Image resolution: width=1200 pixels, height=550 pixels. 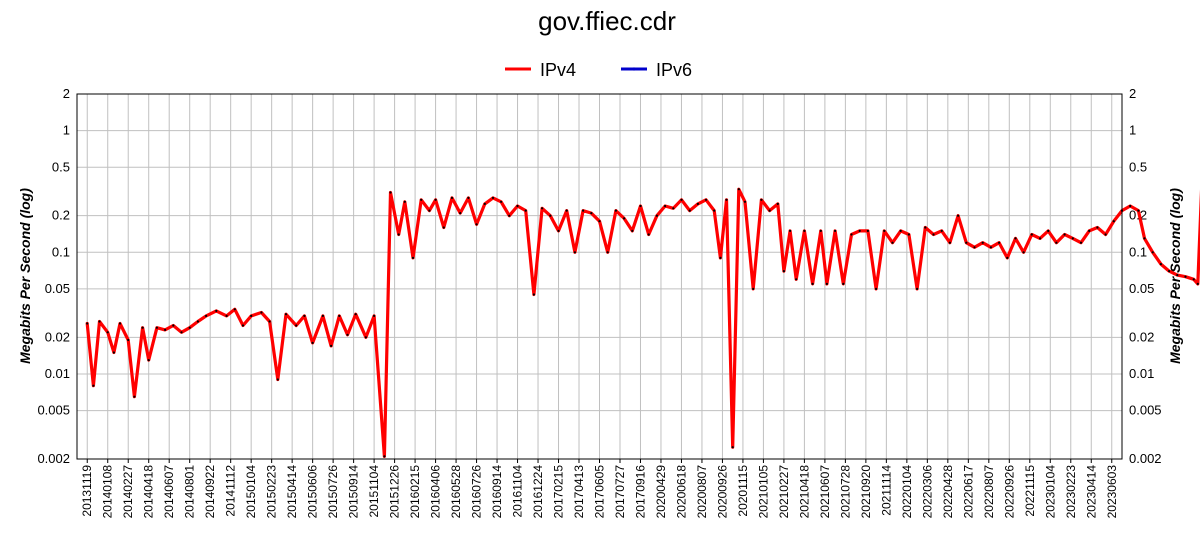 I want to click on x-tick-label: 20170413, so click(x=579, y=492).